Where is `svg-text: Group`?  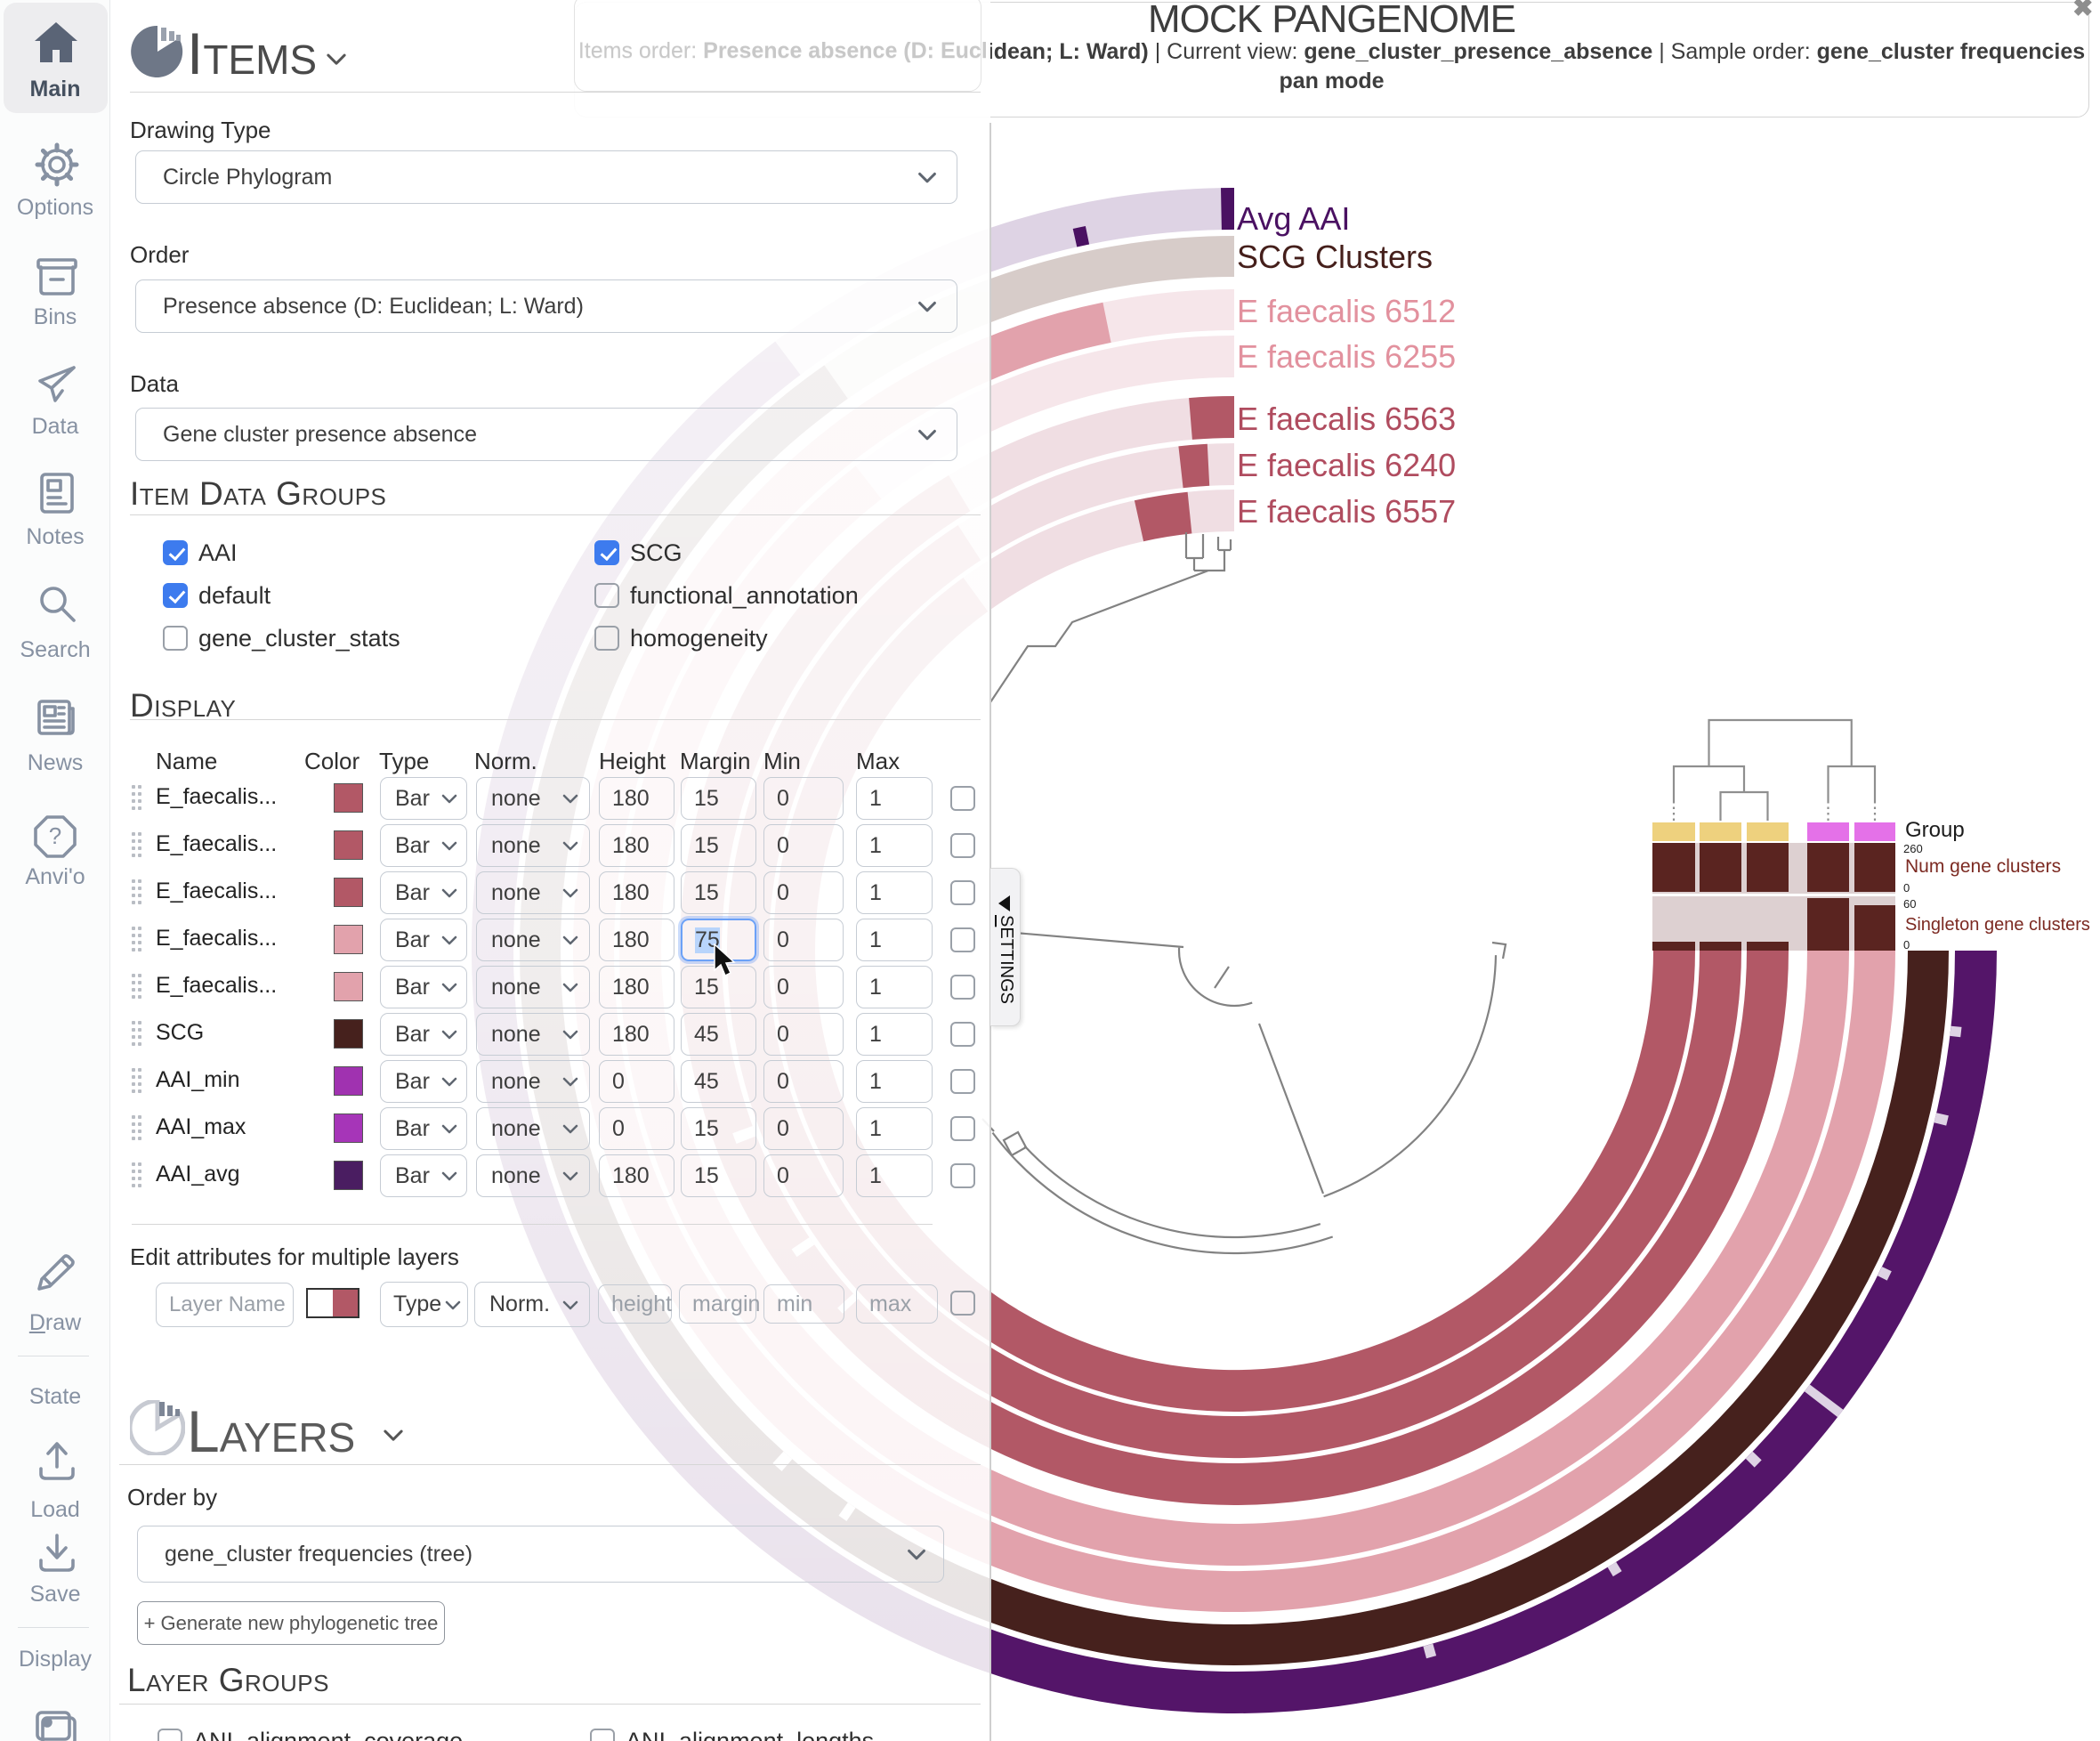 svg-text: Group is located at coordinates (1935, 830).